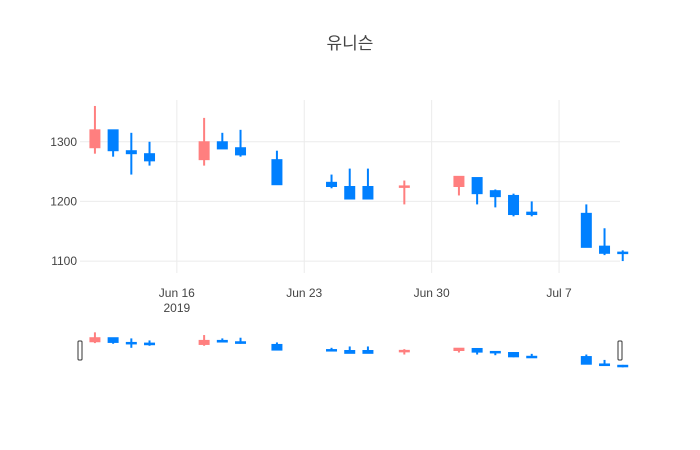 This screenshot has width=700, height=450. I want to click on x-tick-label: Jul 7, so click(559, 293).